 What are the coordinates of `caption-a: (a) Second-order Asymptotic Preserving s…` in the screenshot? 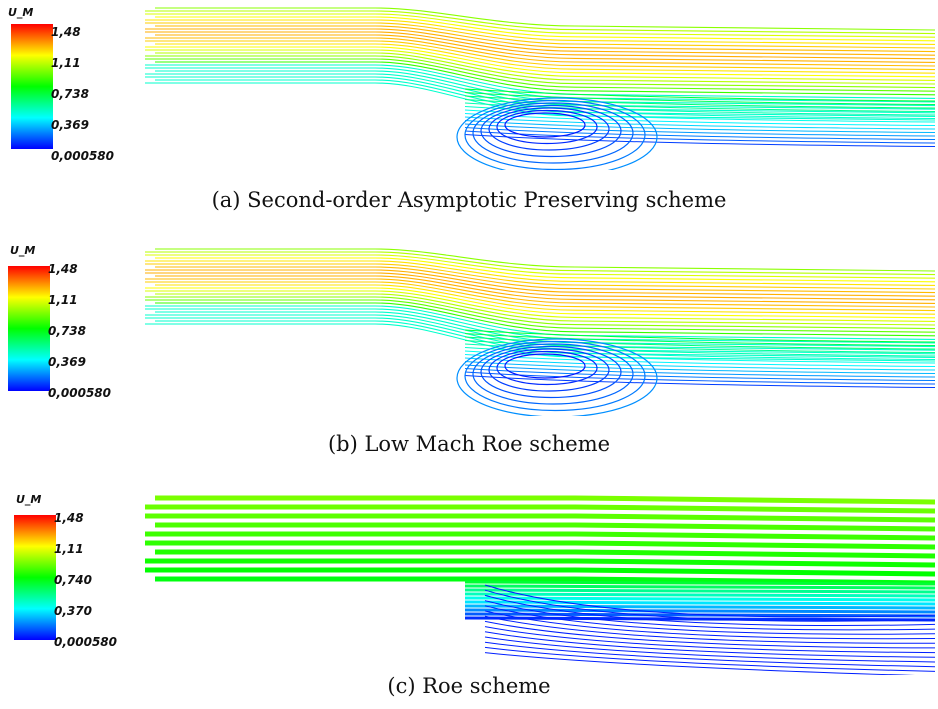 It's located at (469, 200).